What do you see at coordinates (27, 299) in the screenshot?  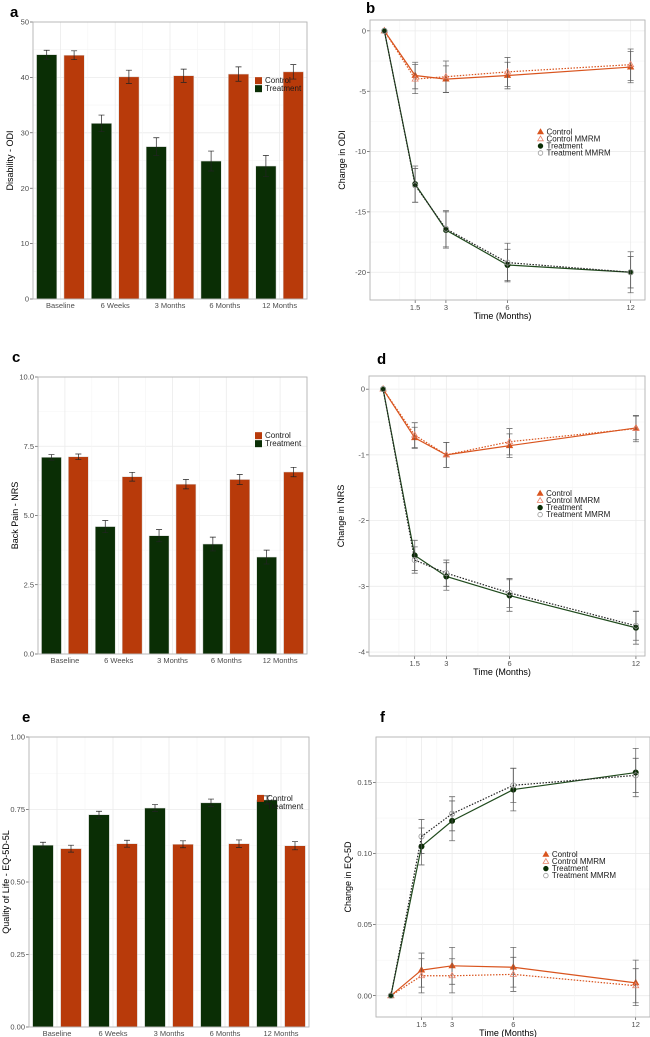 I see `y-tick-label: 0` at bounding box center [27, 299].